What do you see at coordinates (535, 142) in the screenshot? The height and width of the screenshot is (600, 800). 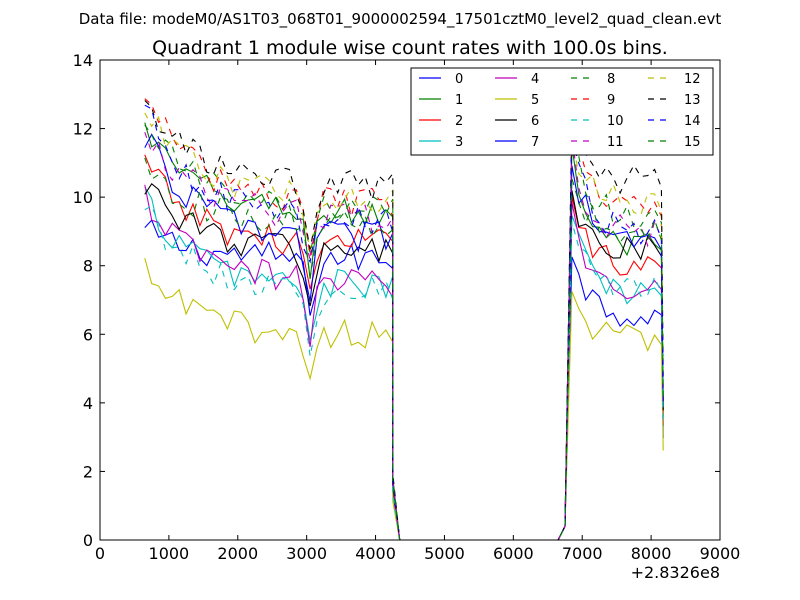 I see `legend-label-7: 7` at bounding box center [535, 142].